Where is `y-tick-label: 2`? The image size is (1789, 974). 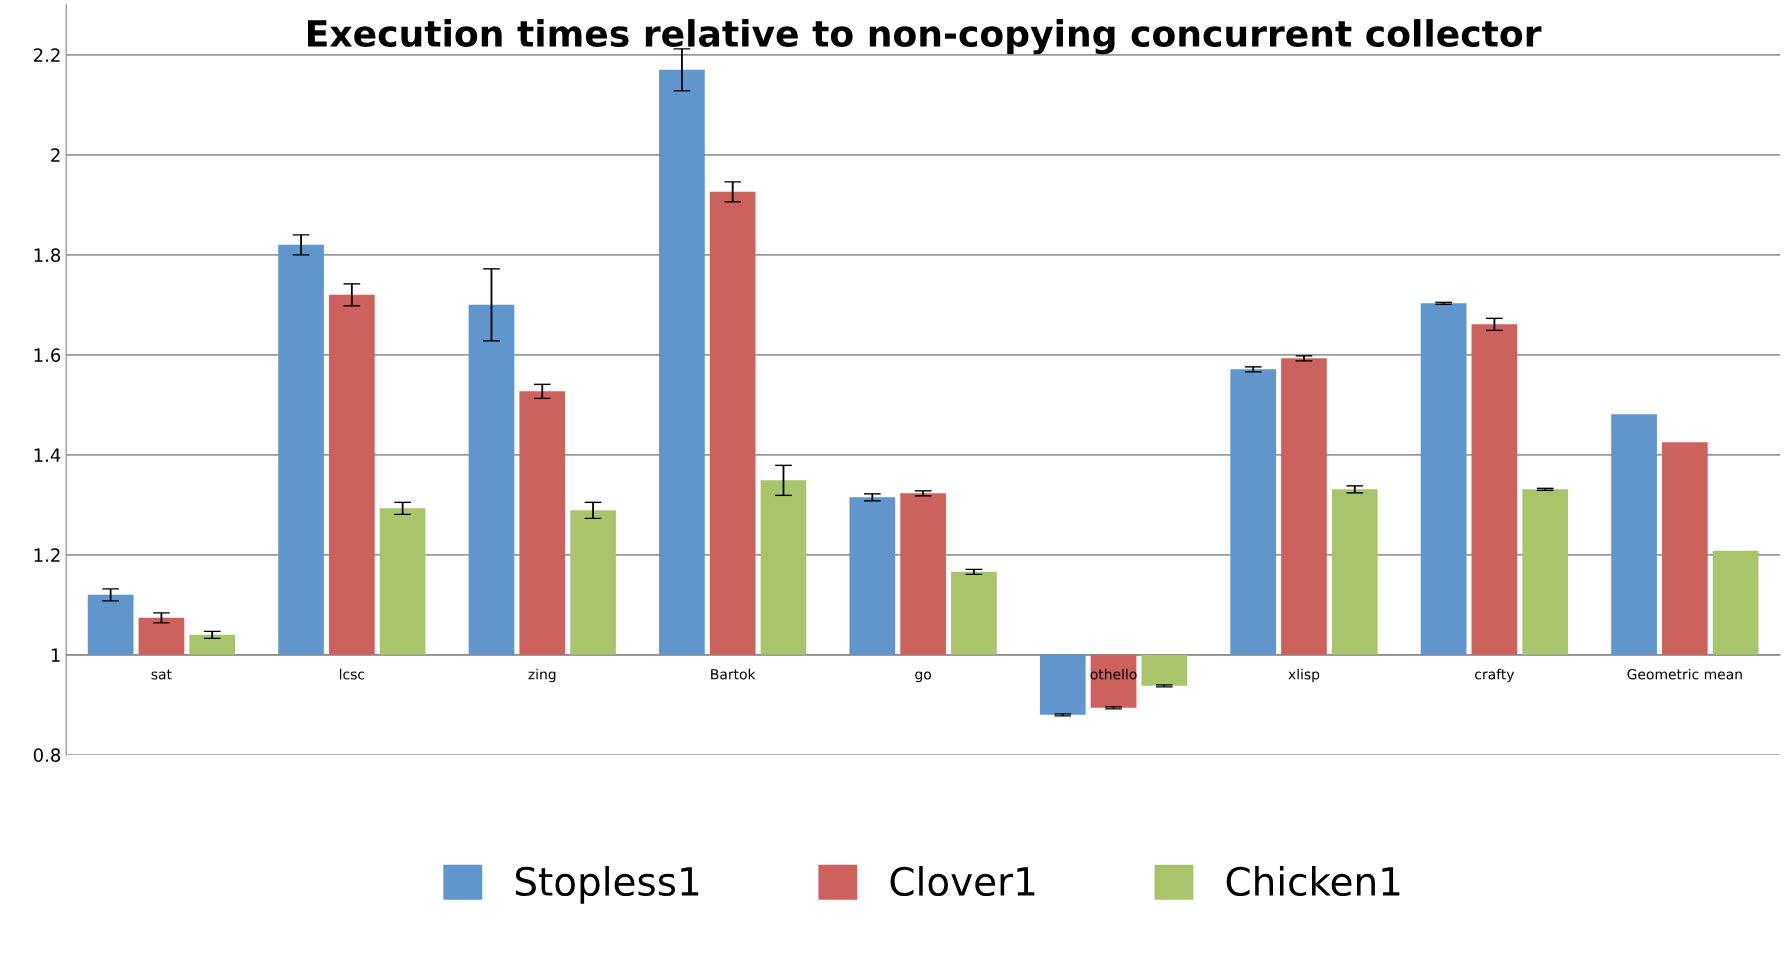
y-tick-label: 2 is located at coordinates (55, 155).